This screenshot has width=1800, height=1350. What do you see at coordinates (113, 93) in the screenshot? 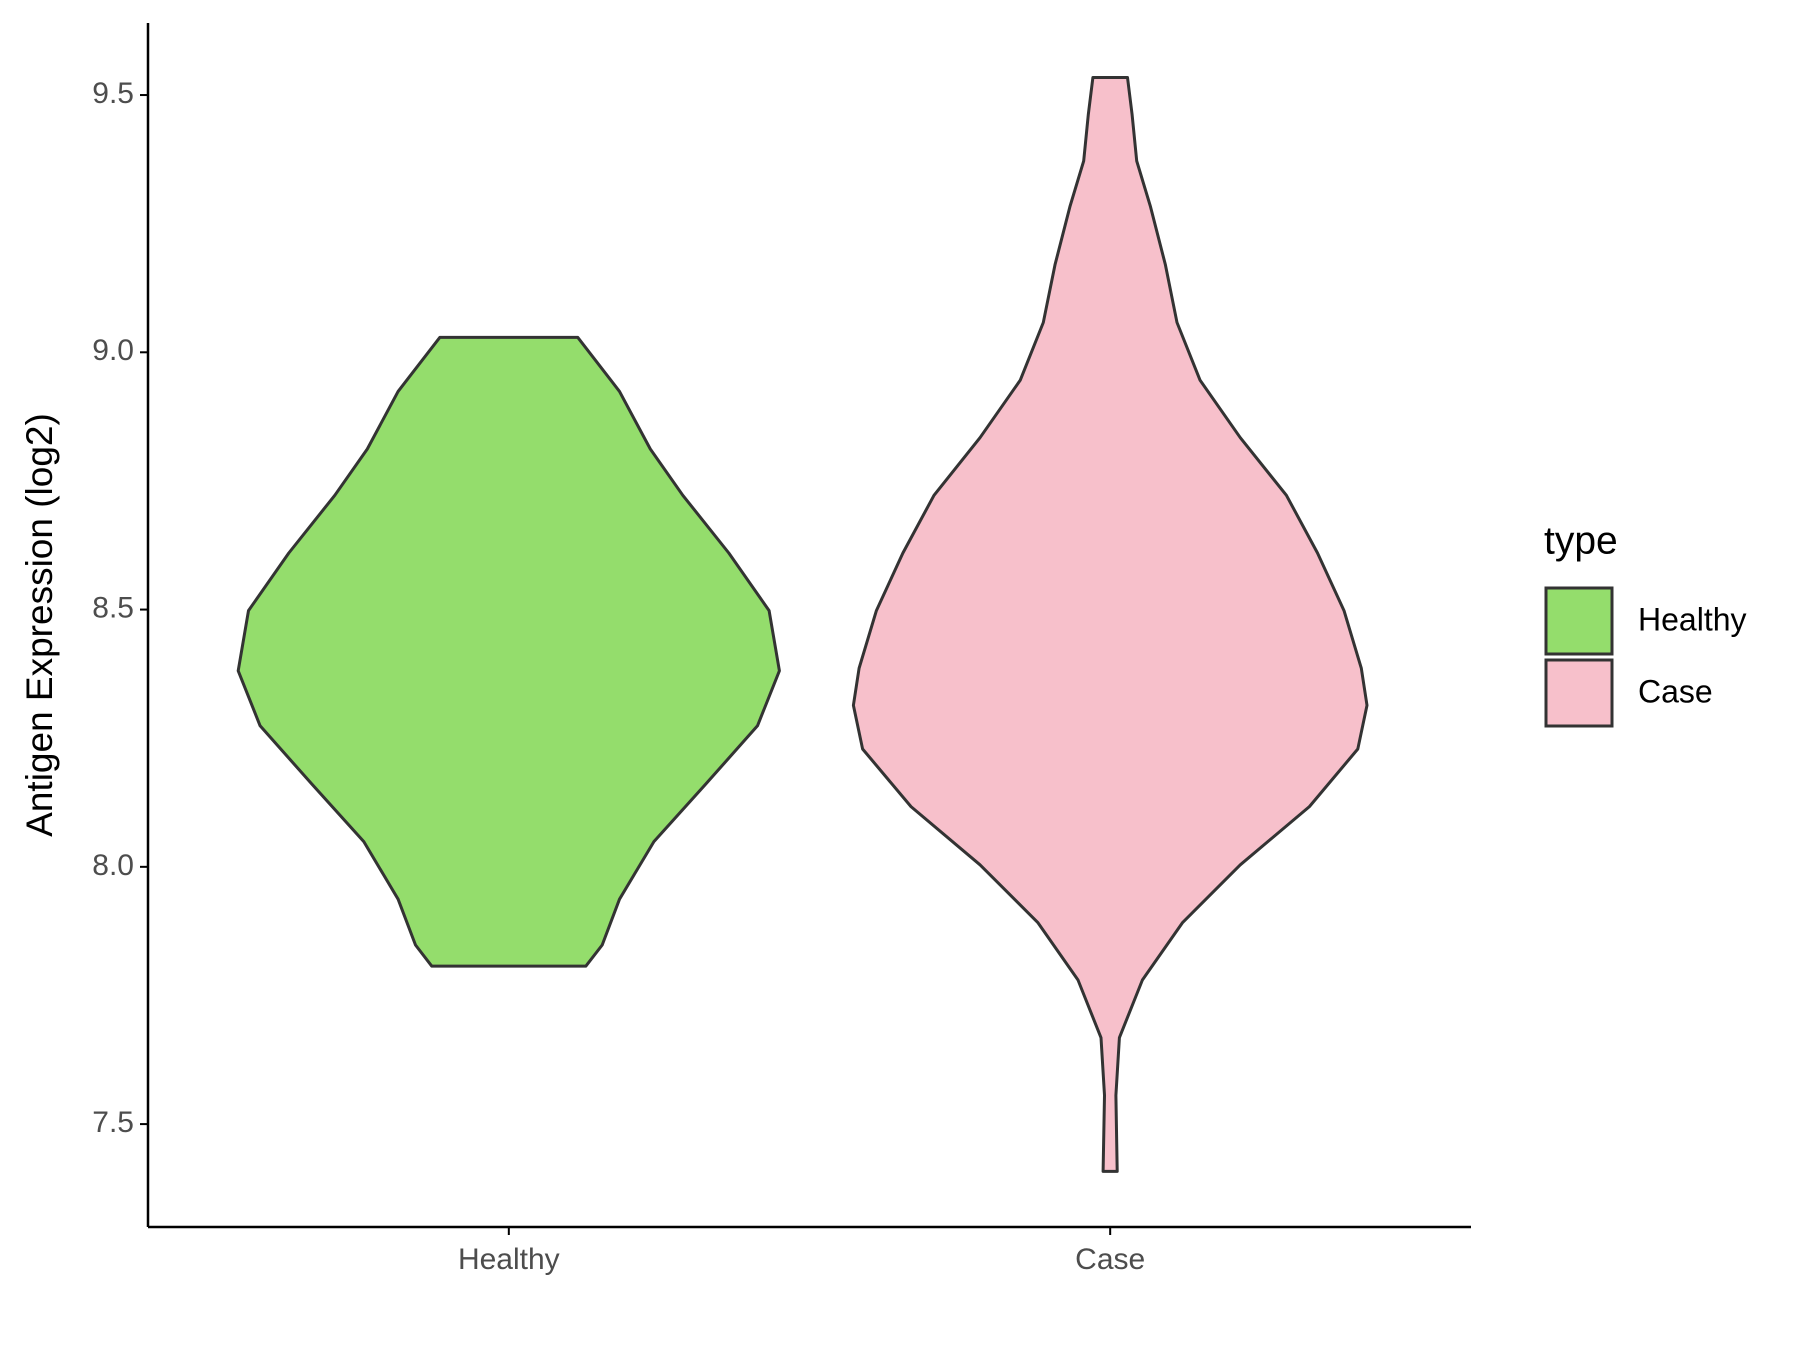
I see `y-tick-label: 9.5` at bounding box center [113, 93].